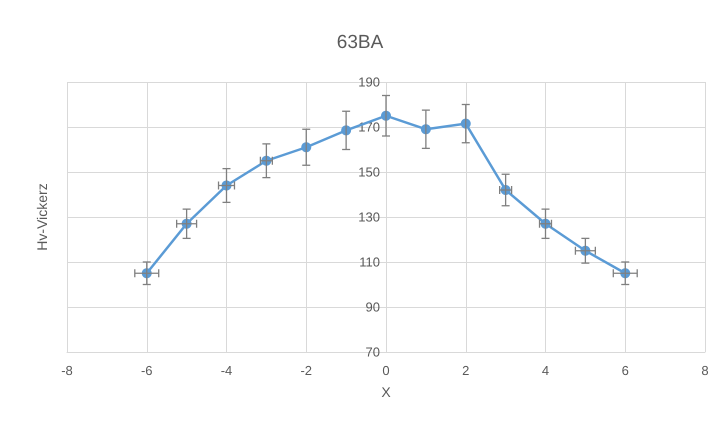 The height and width of the screenshot is (436, 720). Describe the element at coordinates (369, 172) in the screenshot. I see `y-tick-label: 150` at that location.